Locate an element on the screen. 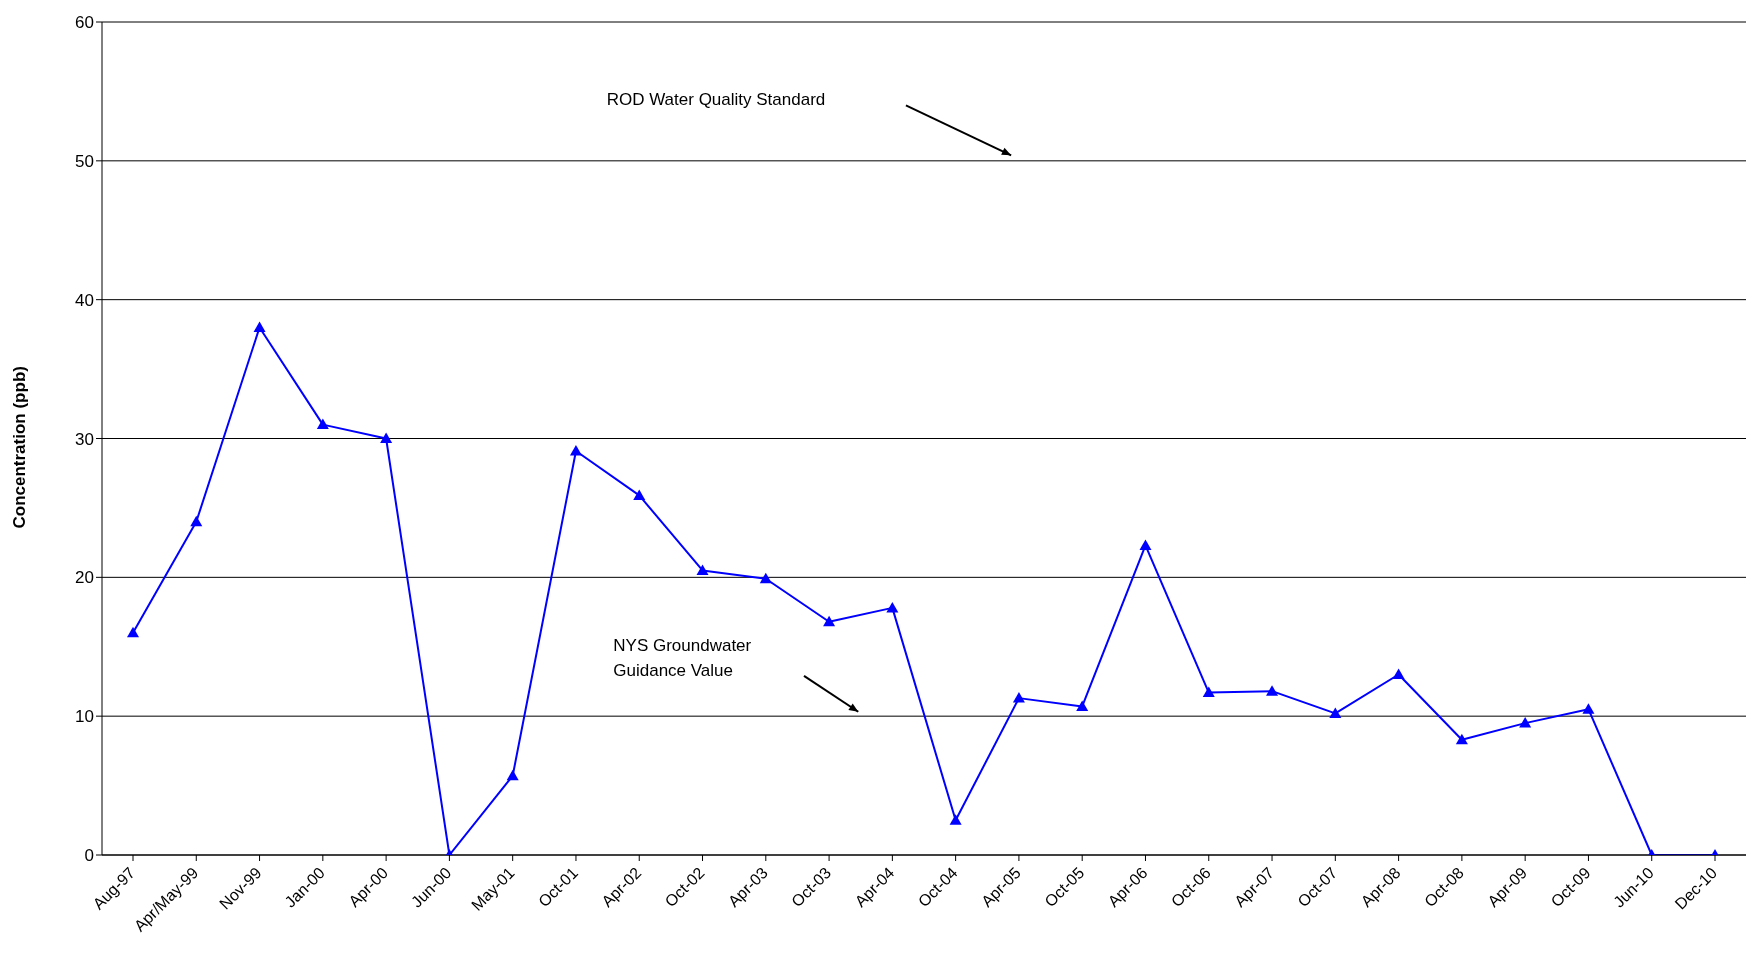  y-tick-label: 60 is located at coordinates (84, 23).